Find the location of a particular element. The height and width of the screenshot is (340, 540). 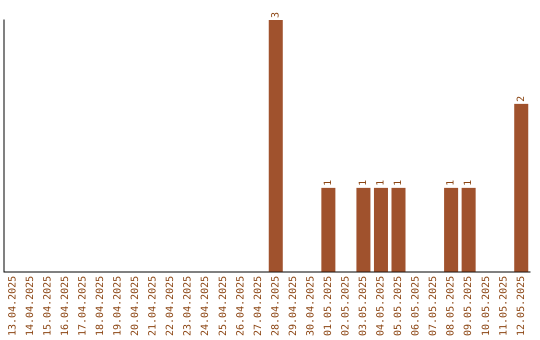

x-tick-label: 12.05.2025 is located at coordinates (521, 306).